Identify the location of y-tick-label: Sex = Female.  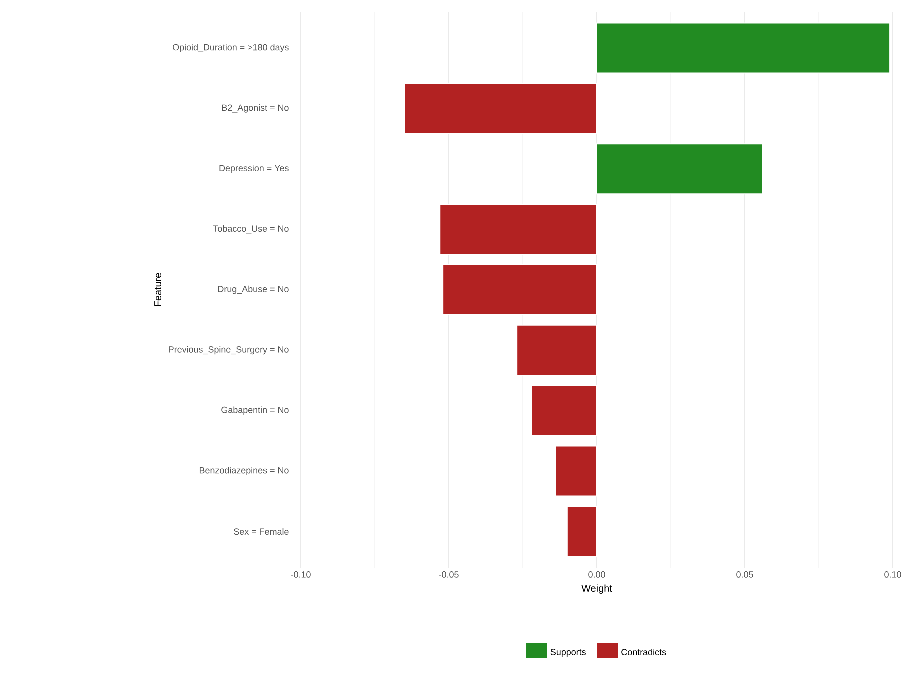
(261, 532).